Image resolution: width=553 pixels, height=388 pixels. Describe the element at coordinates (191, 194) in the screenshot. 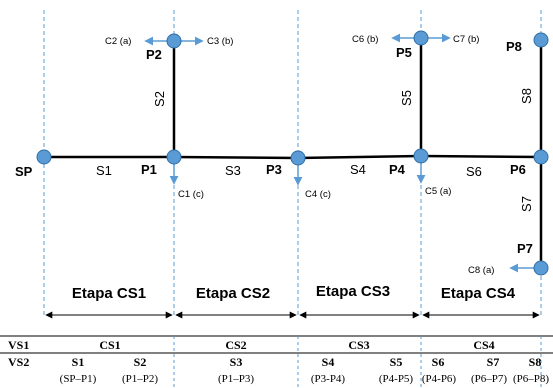

I see `consumer-label-c1: C1 (c)` at that location.